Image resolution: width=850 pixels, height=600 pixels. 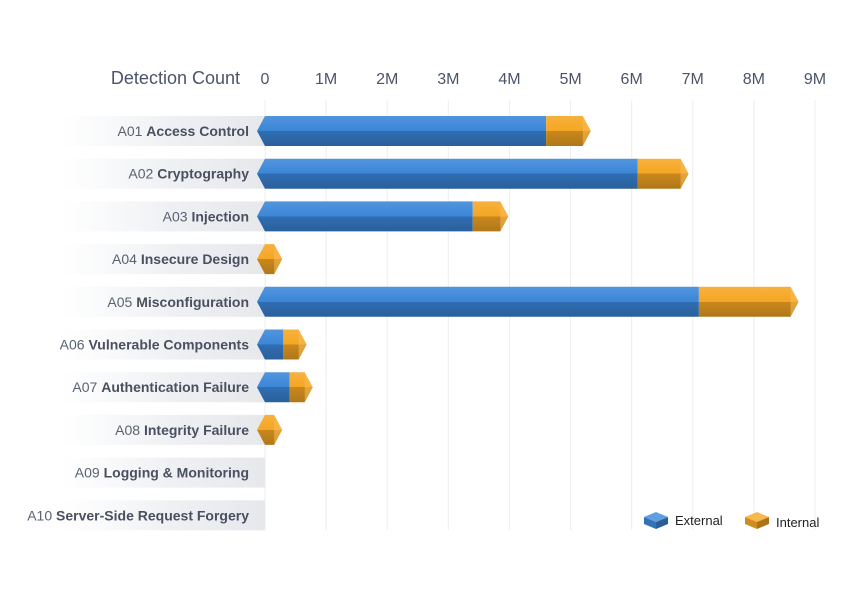 What do you see at coordinates (699, 520) in the screenshot?
I see `legend-label-external: External` at bounding box center [699, 520].